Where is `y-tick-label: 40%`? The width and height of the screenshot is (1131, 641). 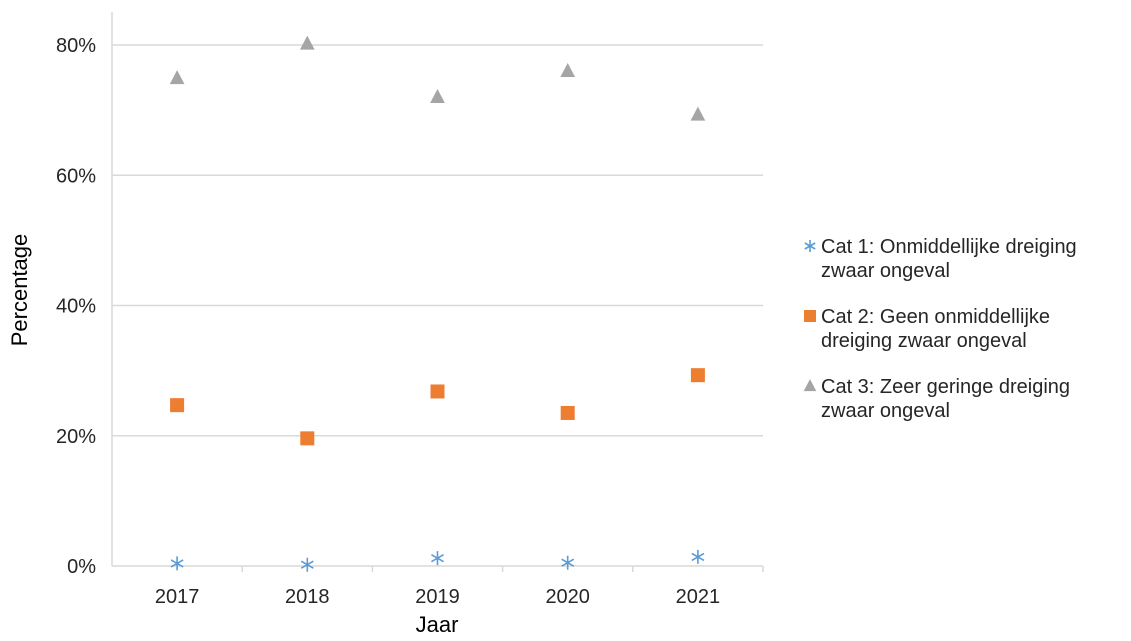
y-tick-label: 40% is located at coordinates (76, 307).